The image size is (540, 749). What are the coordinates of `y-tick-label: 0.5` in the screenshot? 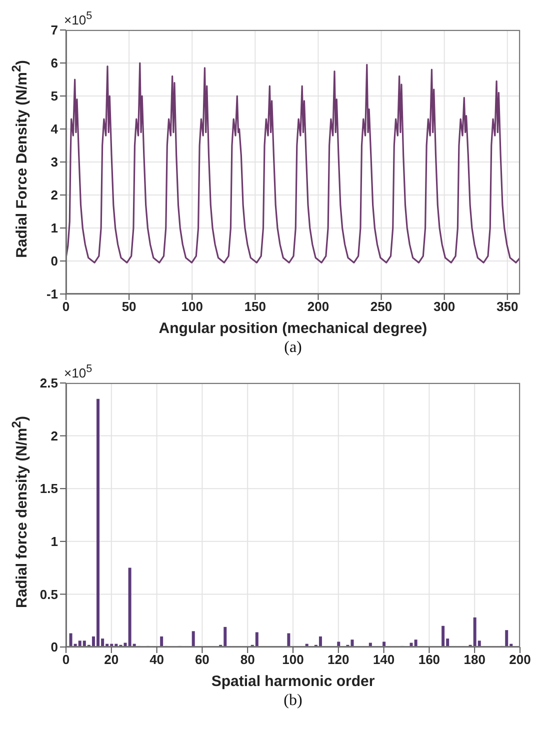 It's located at (49, 594).